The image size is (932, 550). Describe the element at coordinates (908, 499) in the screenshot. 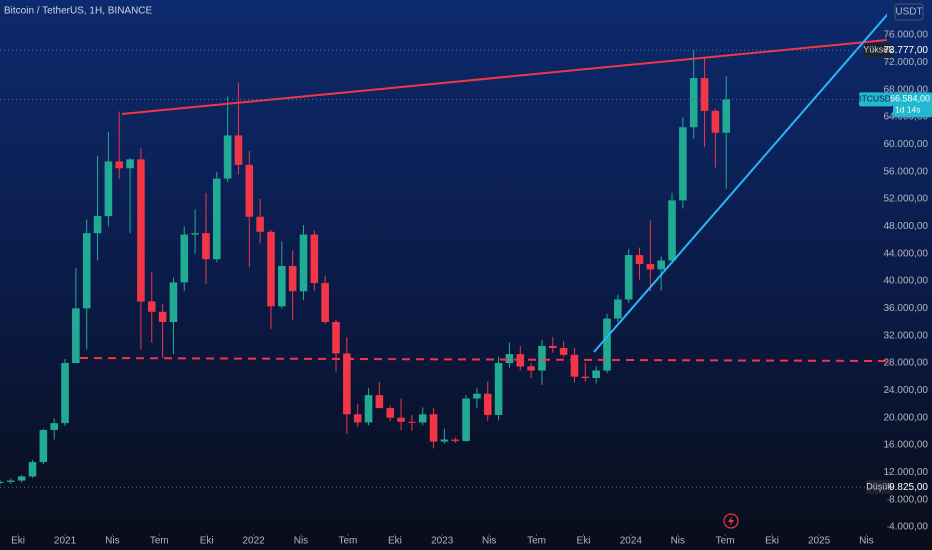

I see `y-tick-label: 8.000,00` at that location.